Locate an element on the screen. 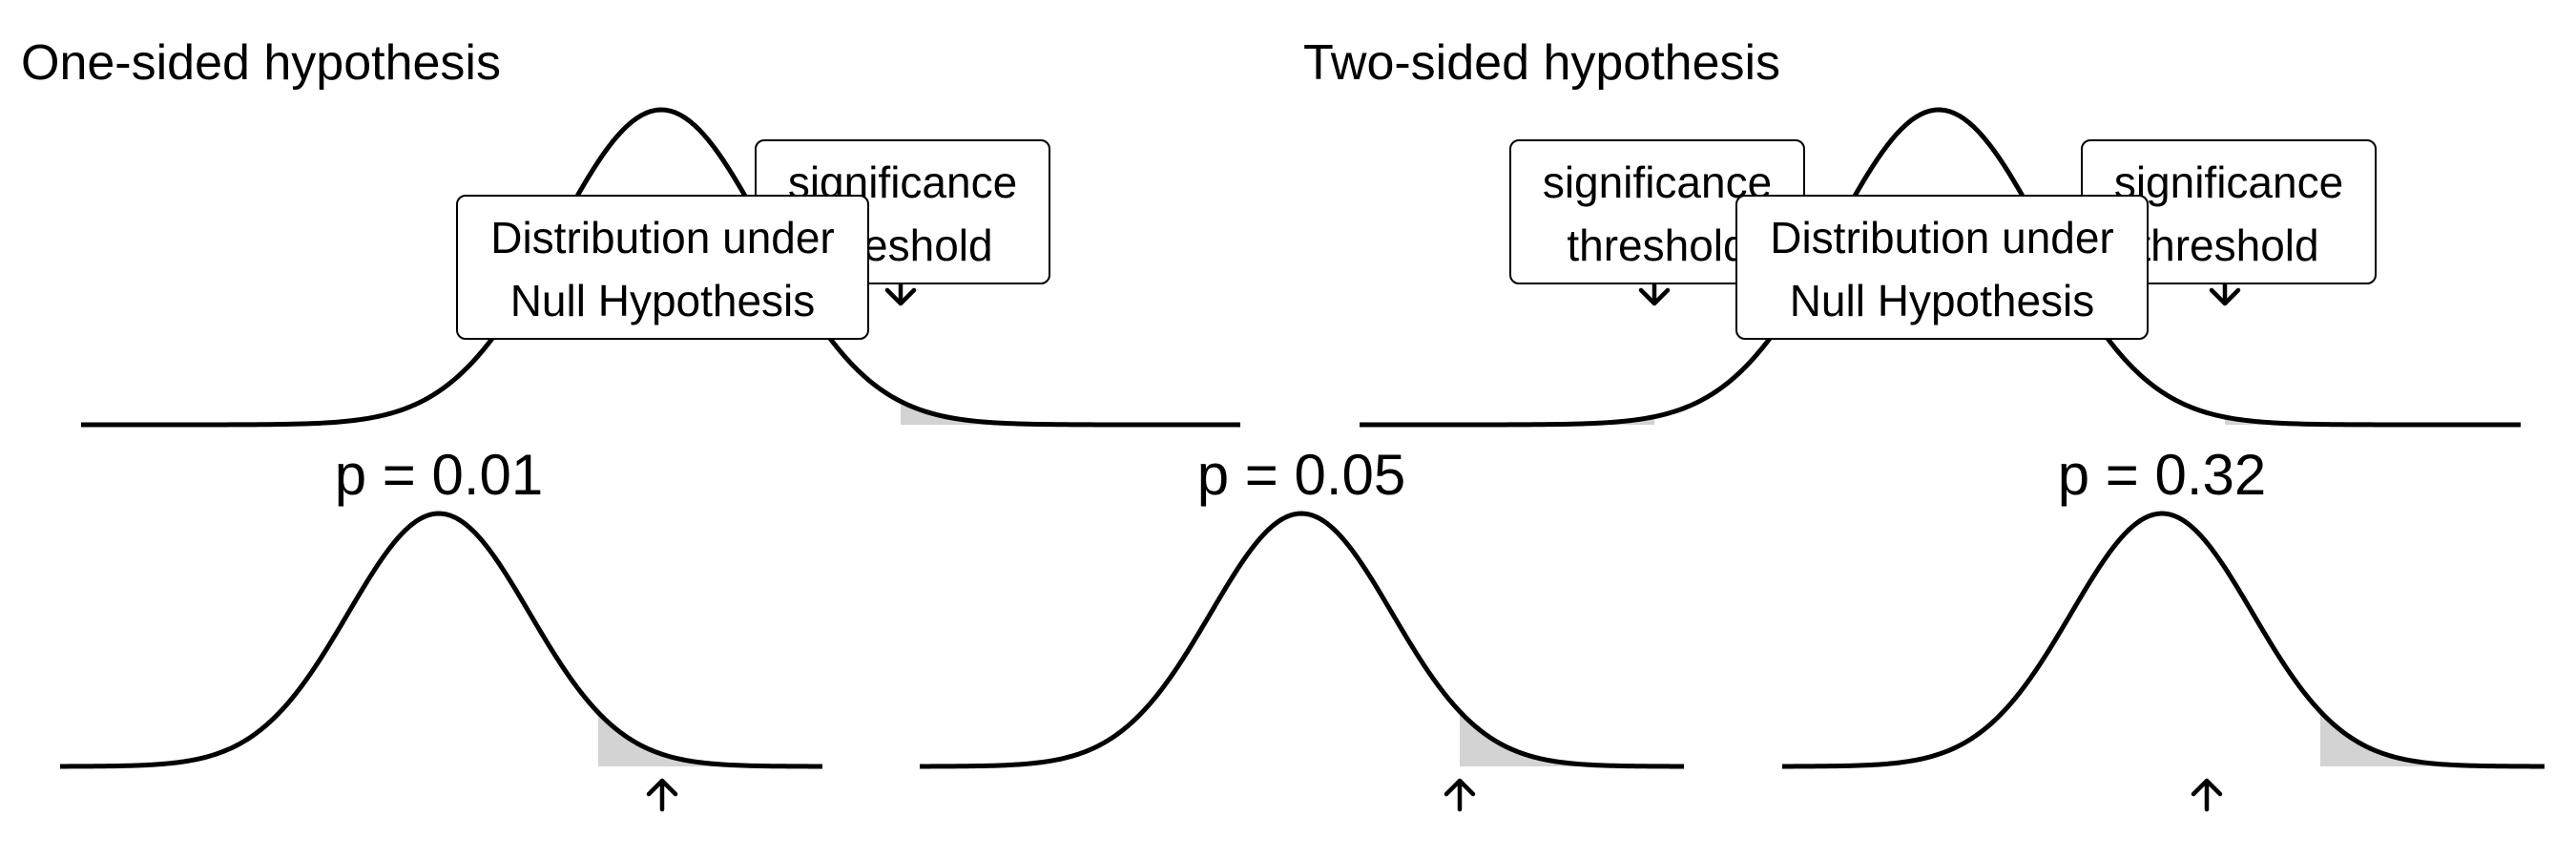  two-sided-right-threshold-arrow is located at coordinates (2225, 294).